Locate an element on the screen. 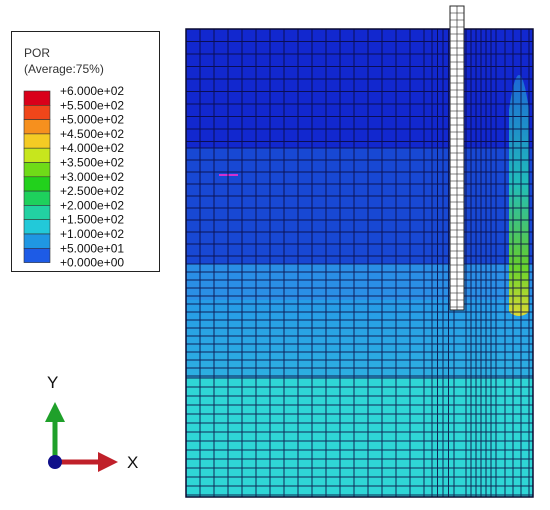  y-axis-label: Y is located at coordinates (52, 382).